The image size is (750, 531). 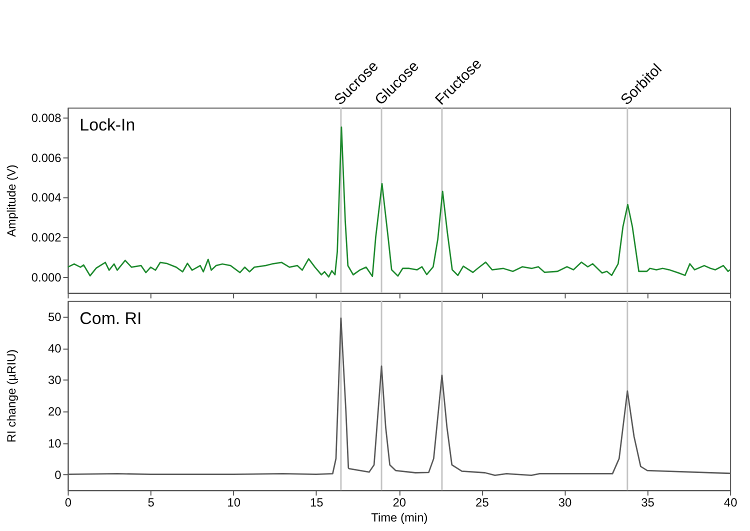 I want to click on y-tick-label: 0.006, so click(x=46, y=157).